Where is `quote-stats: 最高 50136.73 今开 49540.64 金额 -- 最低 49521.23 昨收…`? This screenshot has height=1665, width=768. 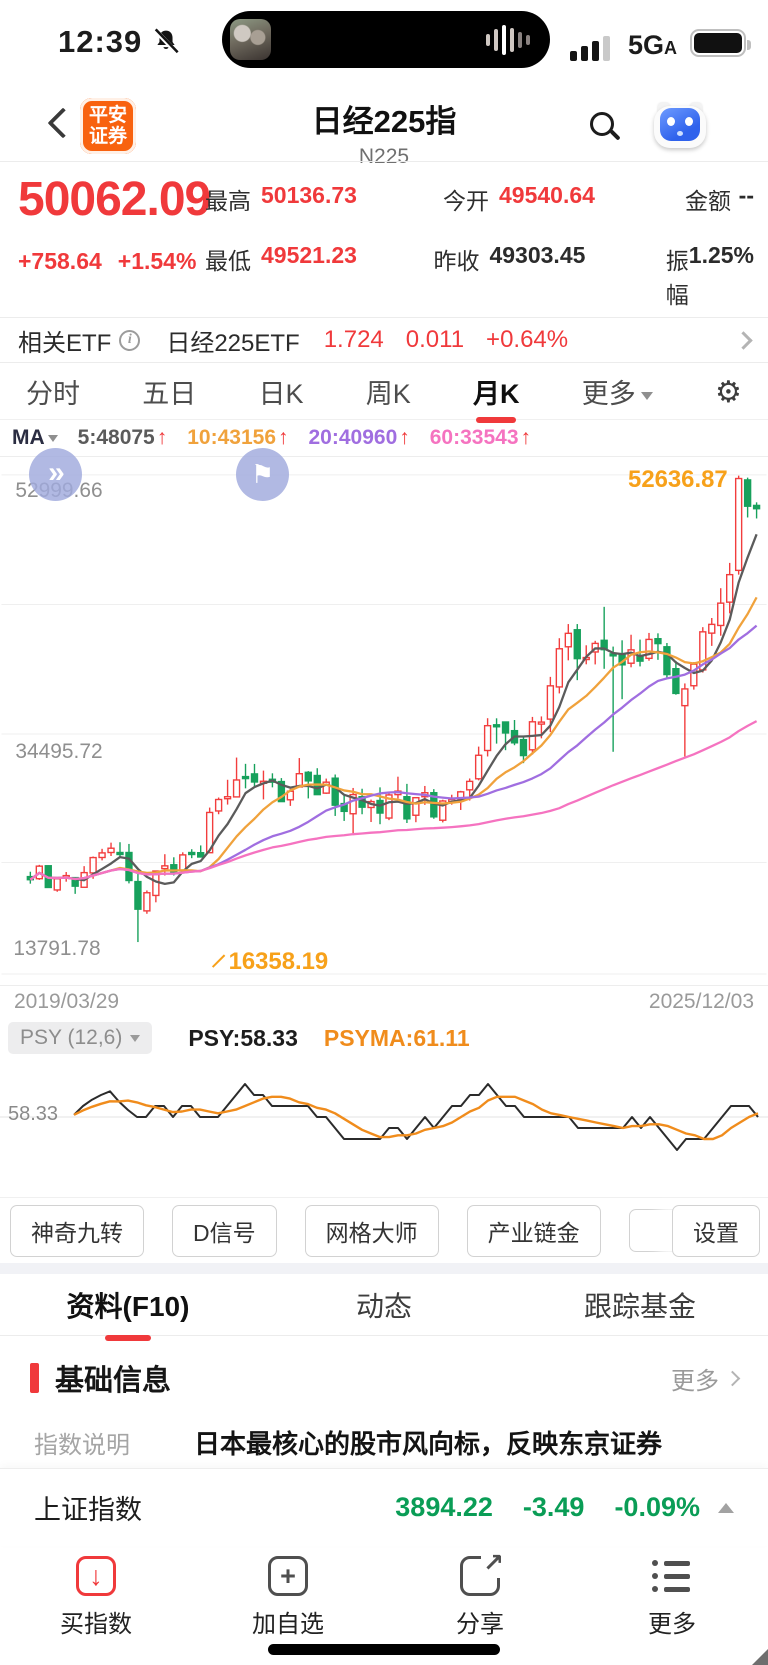 quote-stats: 最高 50136.73 今开 49540.64 金额 -- 最低 49521.23 昨收… is located at coordinates (479, 245).